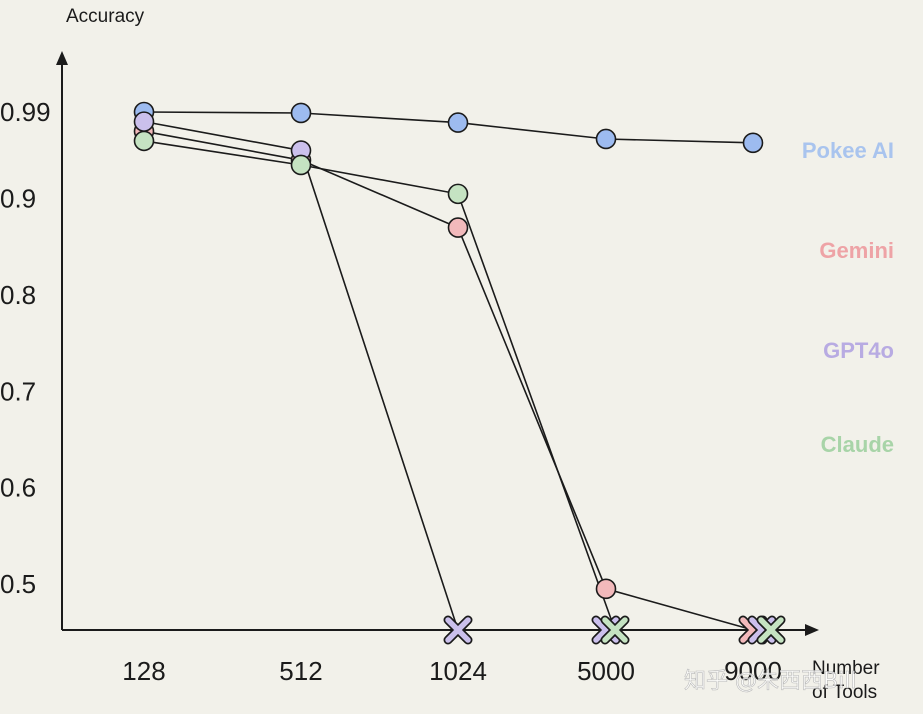  I want to click on x-axis-title-line-2: of Tools, so click(844, 692).